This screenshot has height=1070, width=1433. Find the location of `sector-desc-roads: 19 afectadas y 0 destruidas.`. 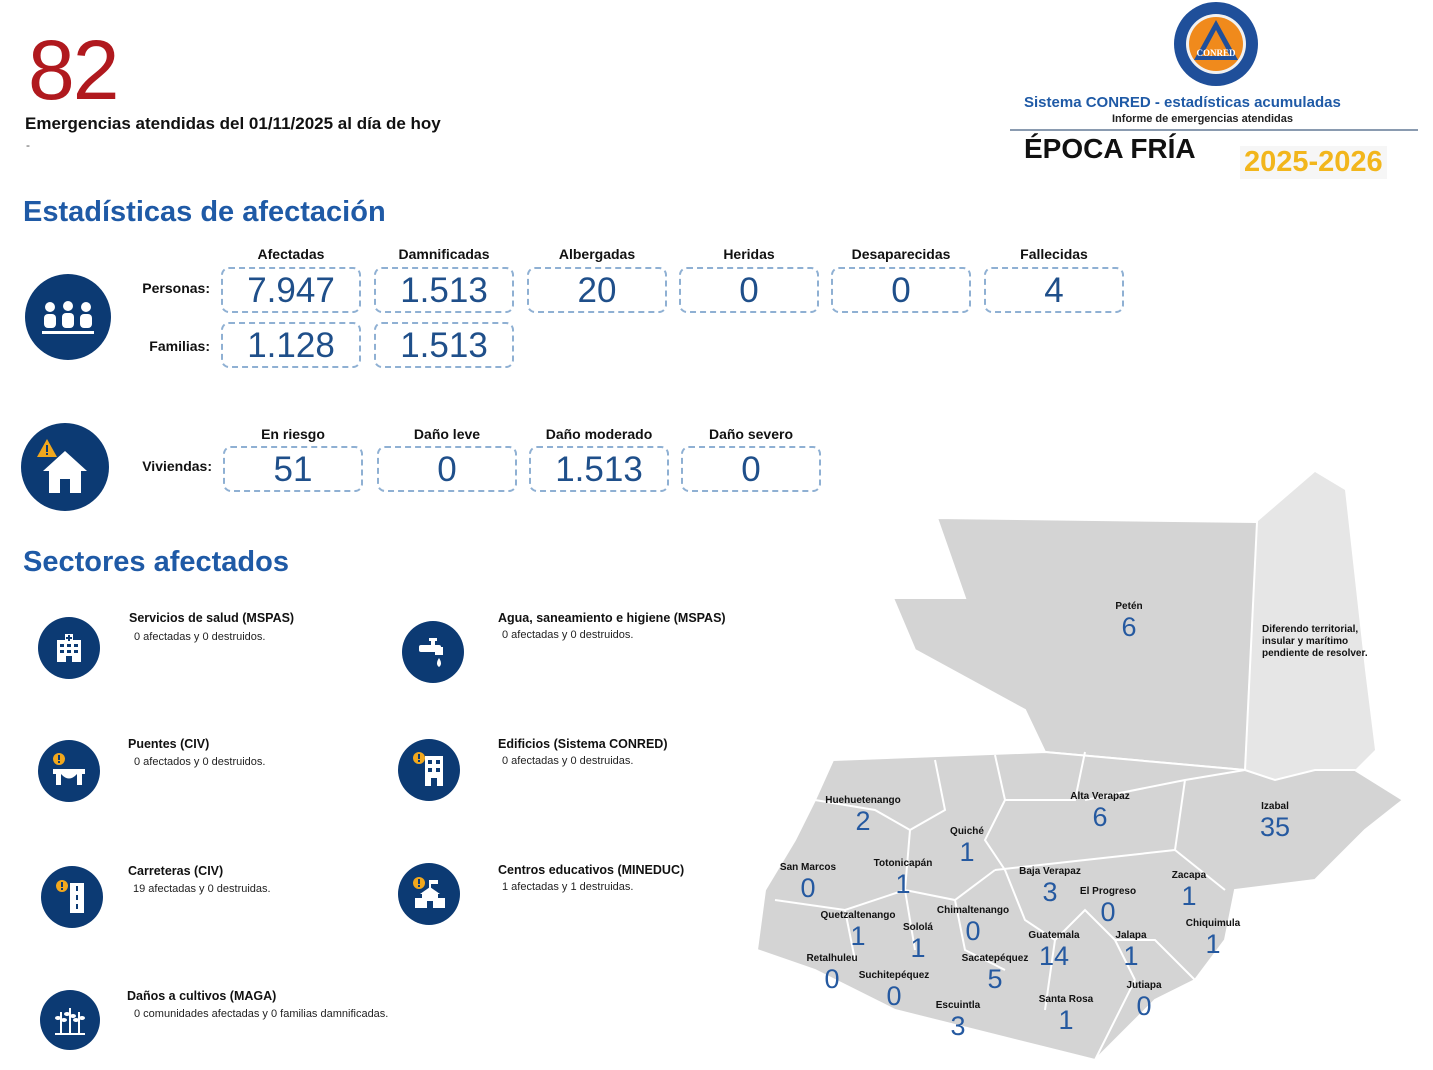

sector-desc-roads: 19 afectadas y 0 destruidas. is located at coordinates (202, 889).